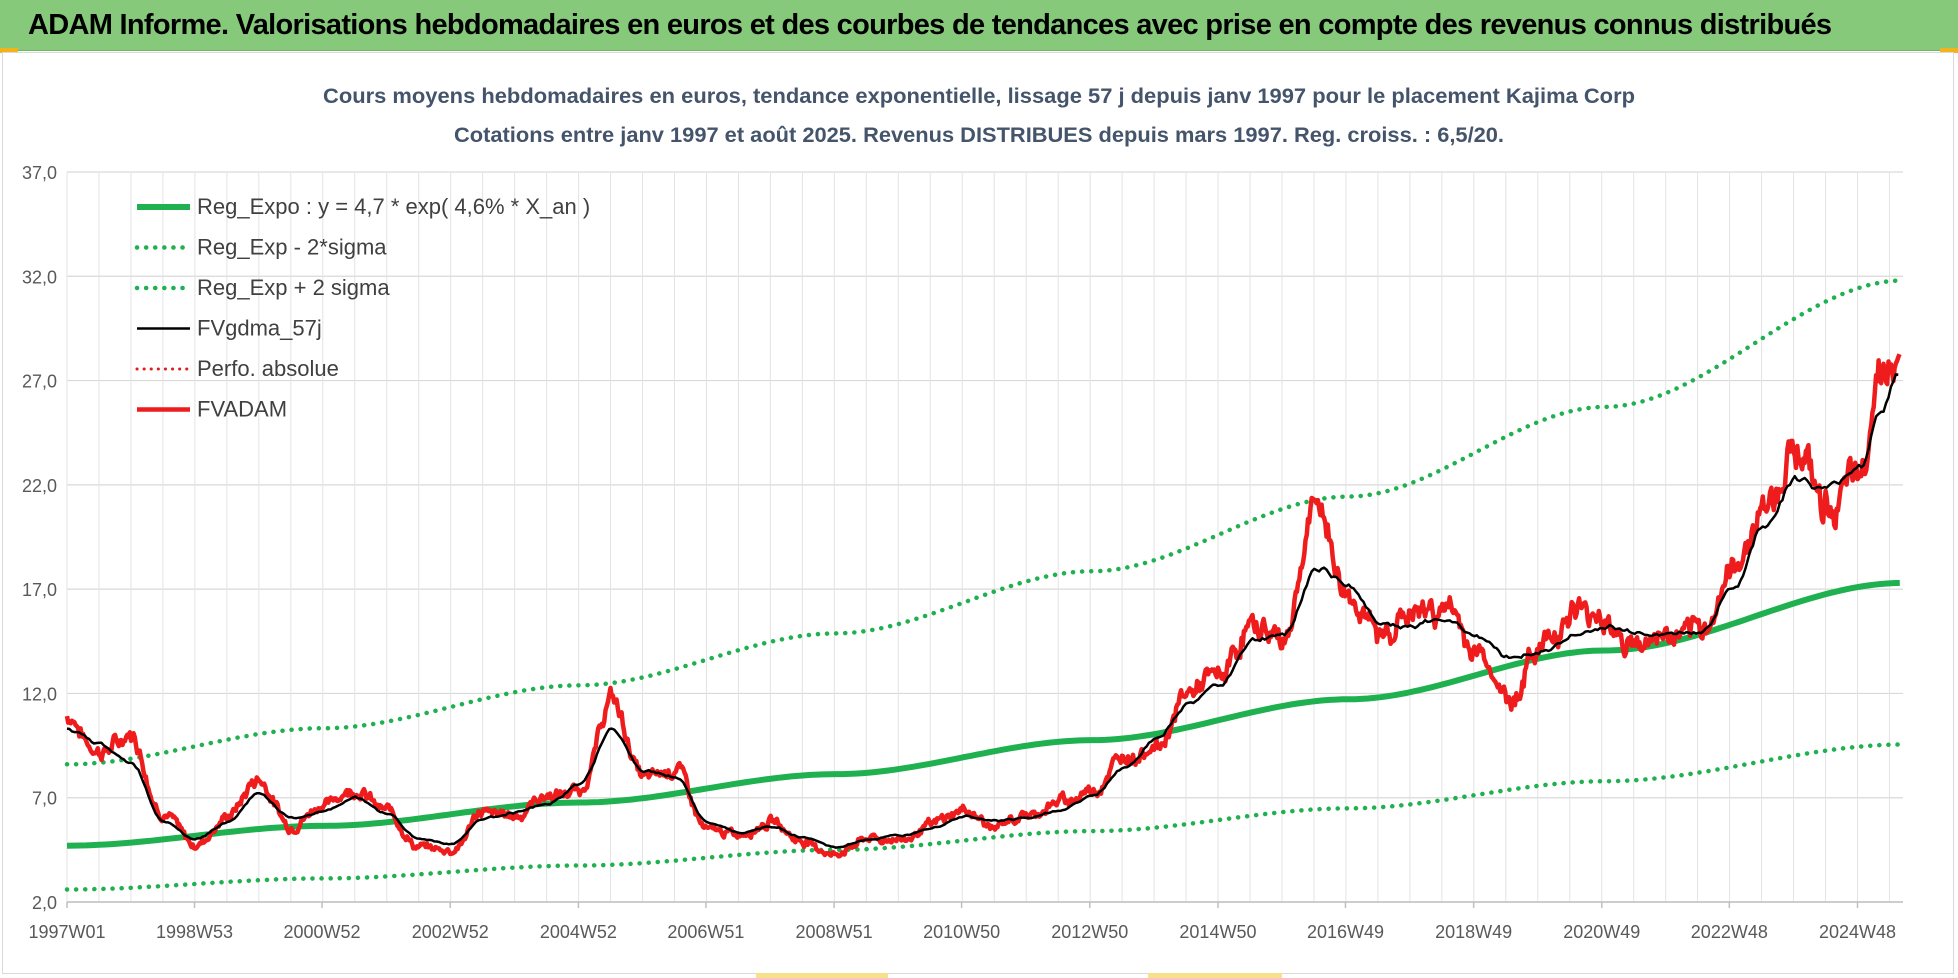 This screenshot has height=978, width=1958. What do you see at coordinates (322, 932) in the screenshot?
I see `x-tick-label: 2000W52` at bounding box center [322, 932].